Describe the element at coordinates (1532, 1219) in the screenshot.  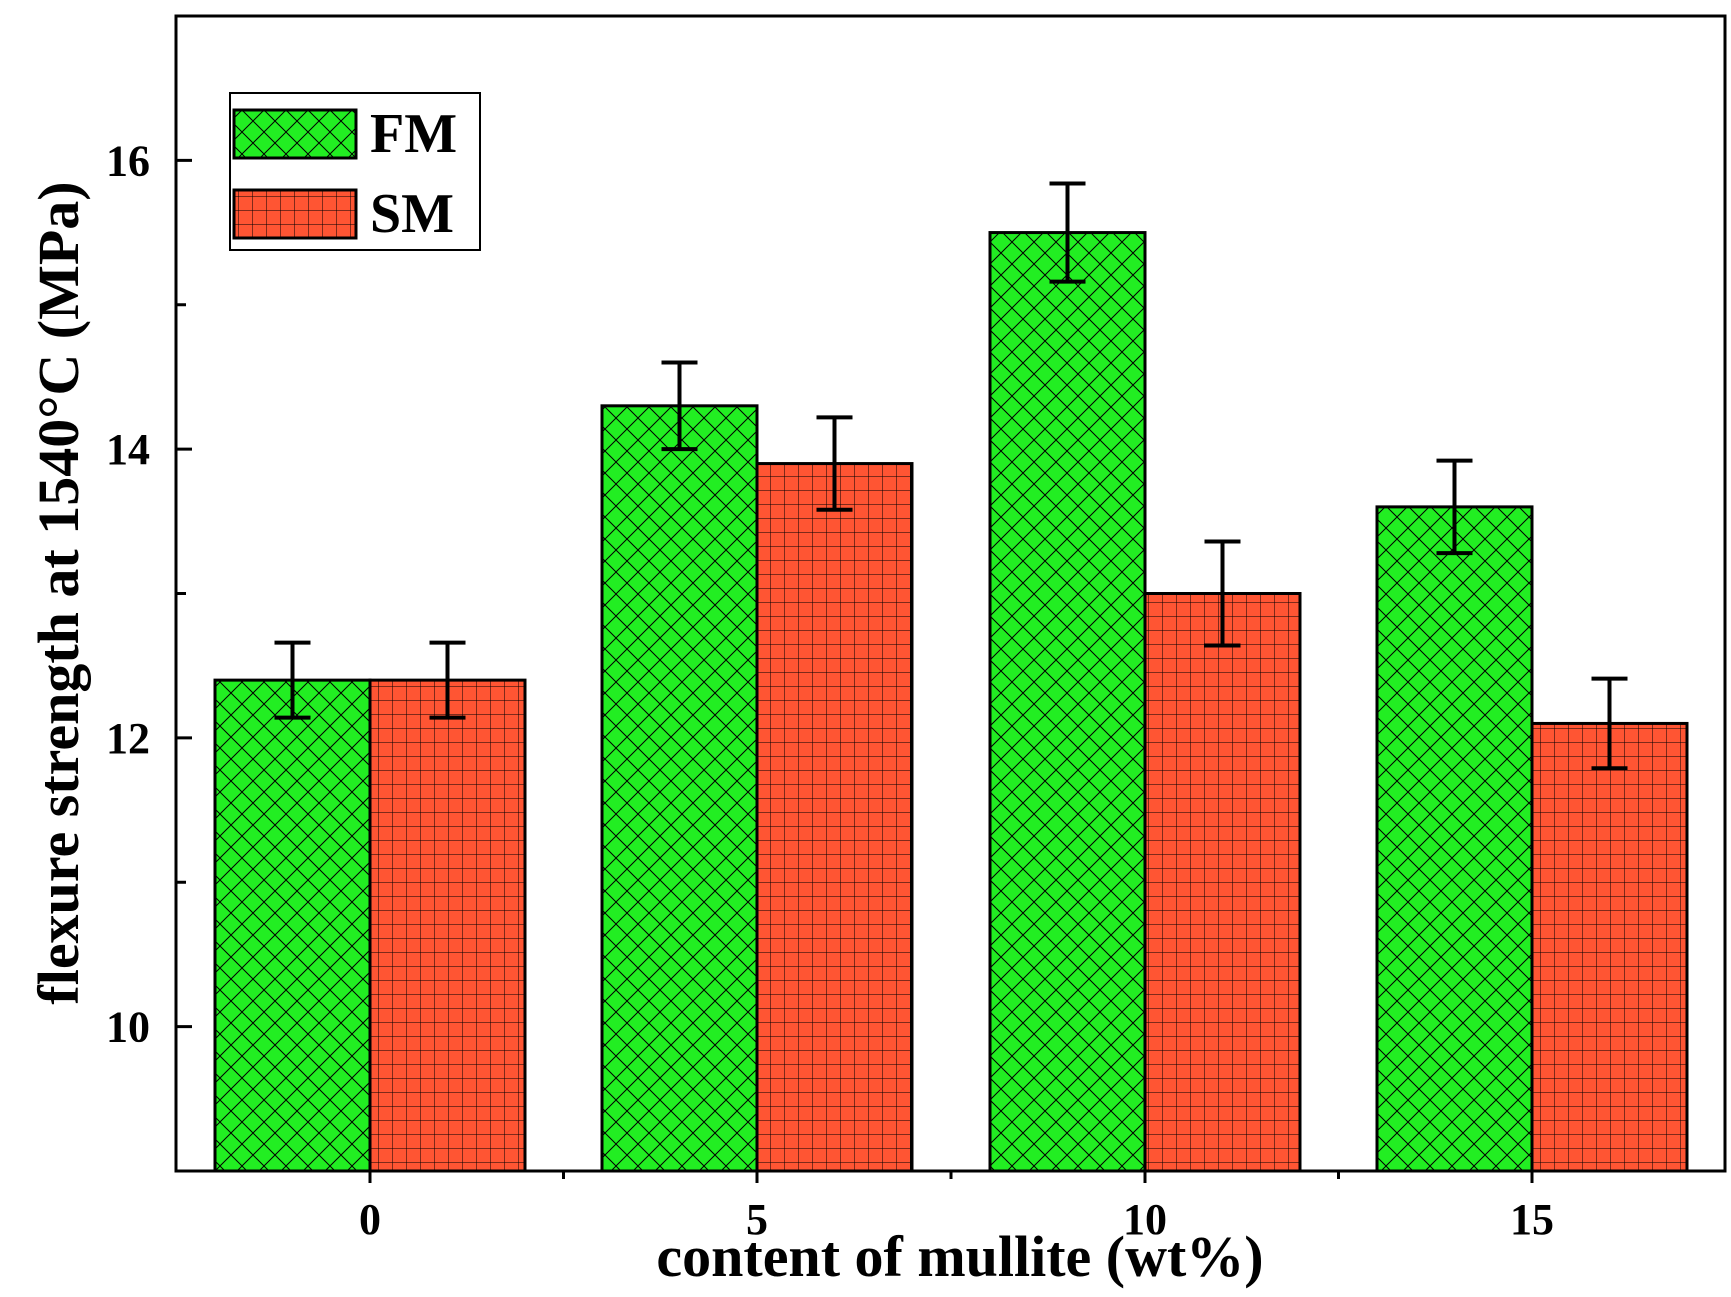
I see `x-tick-label-15: 15` at that location.